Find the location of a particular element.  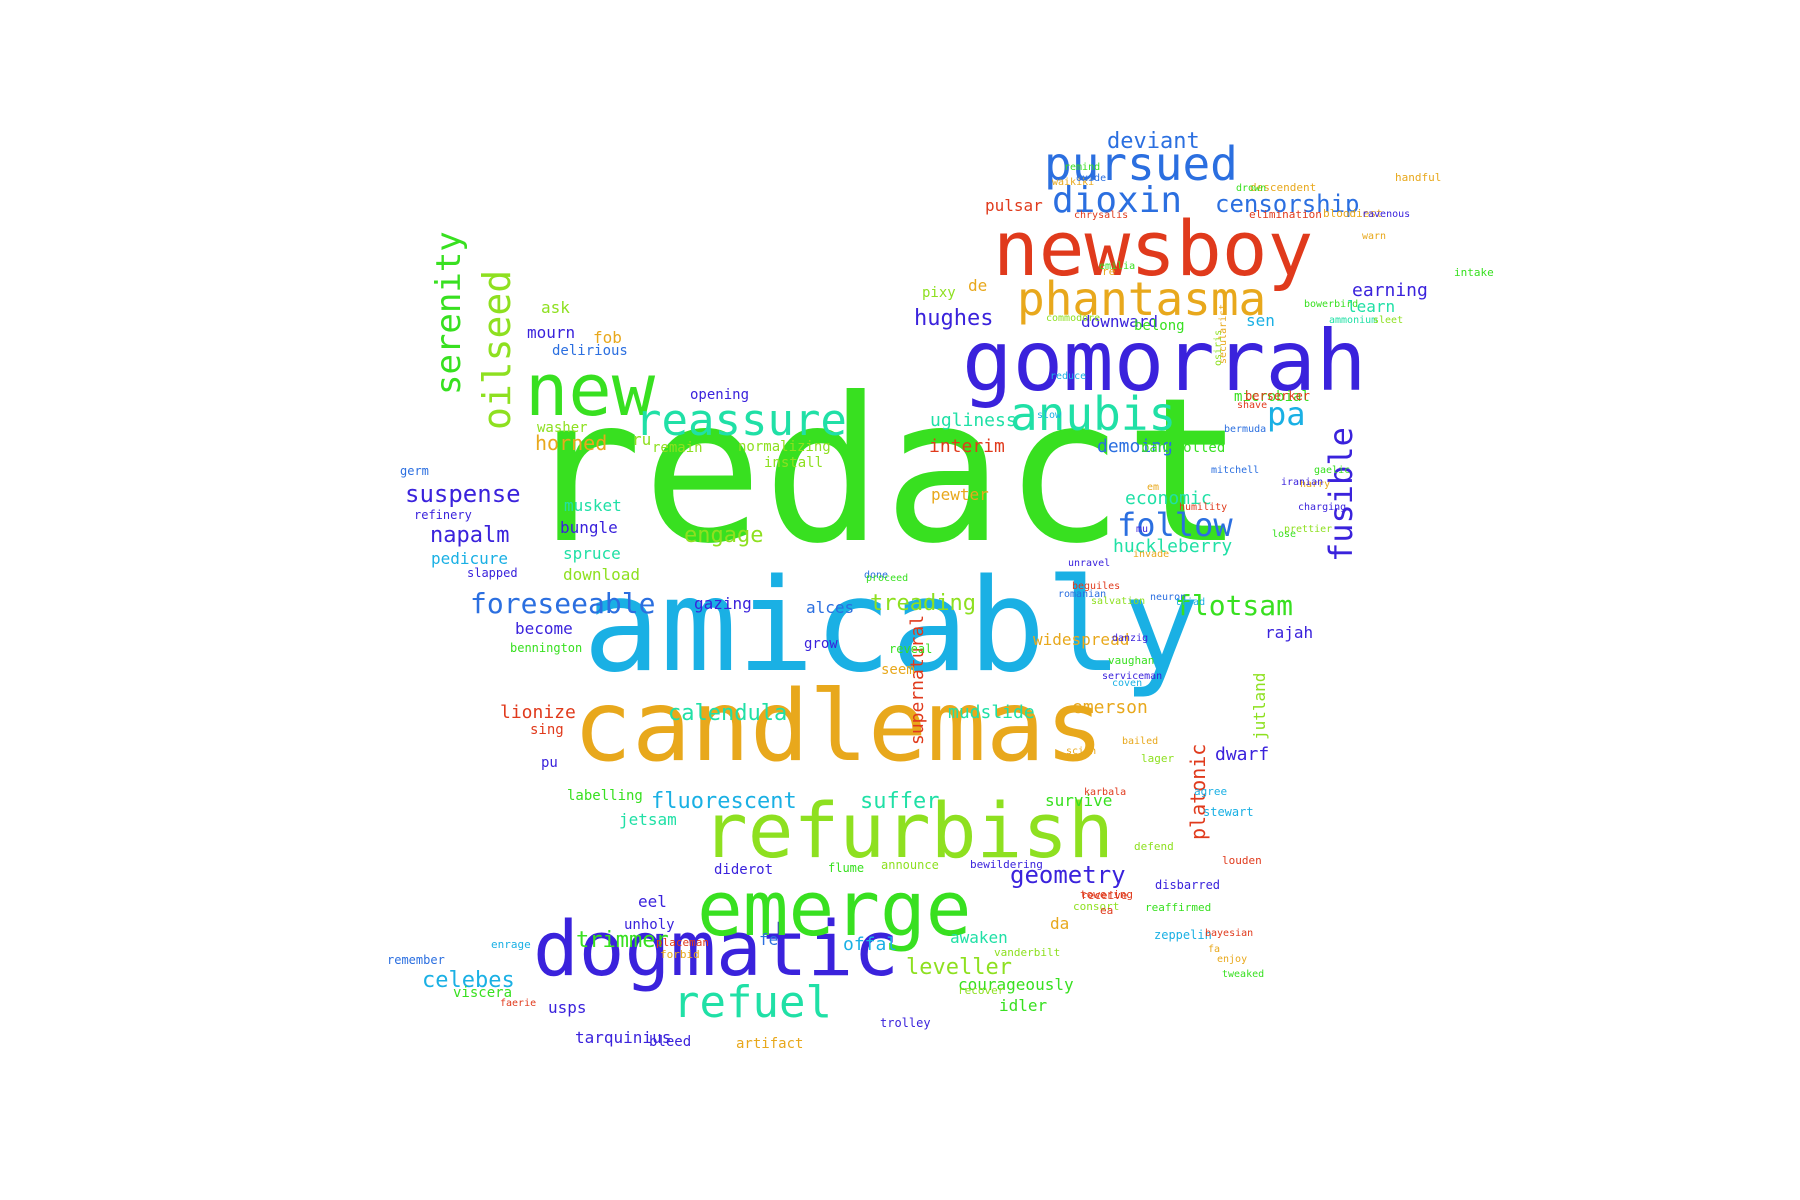

word-serviceman: serviceman is located at coordinates (1132, 676).